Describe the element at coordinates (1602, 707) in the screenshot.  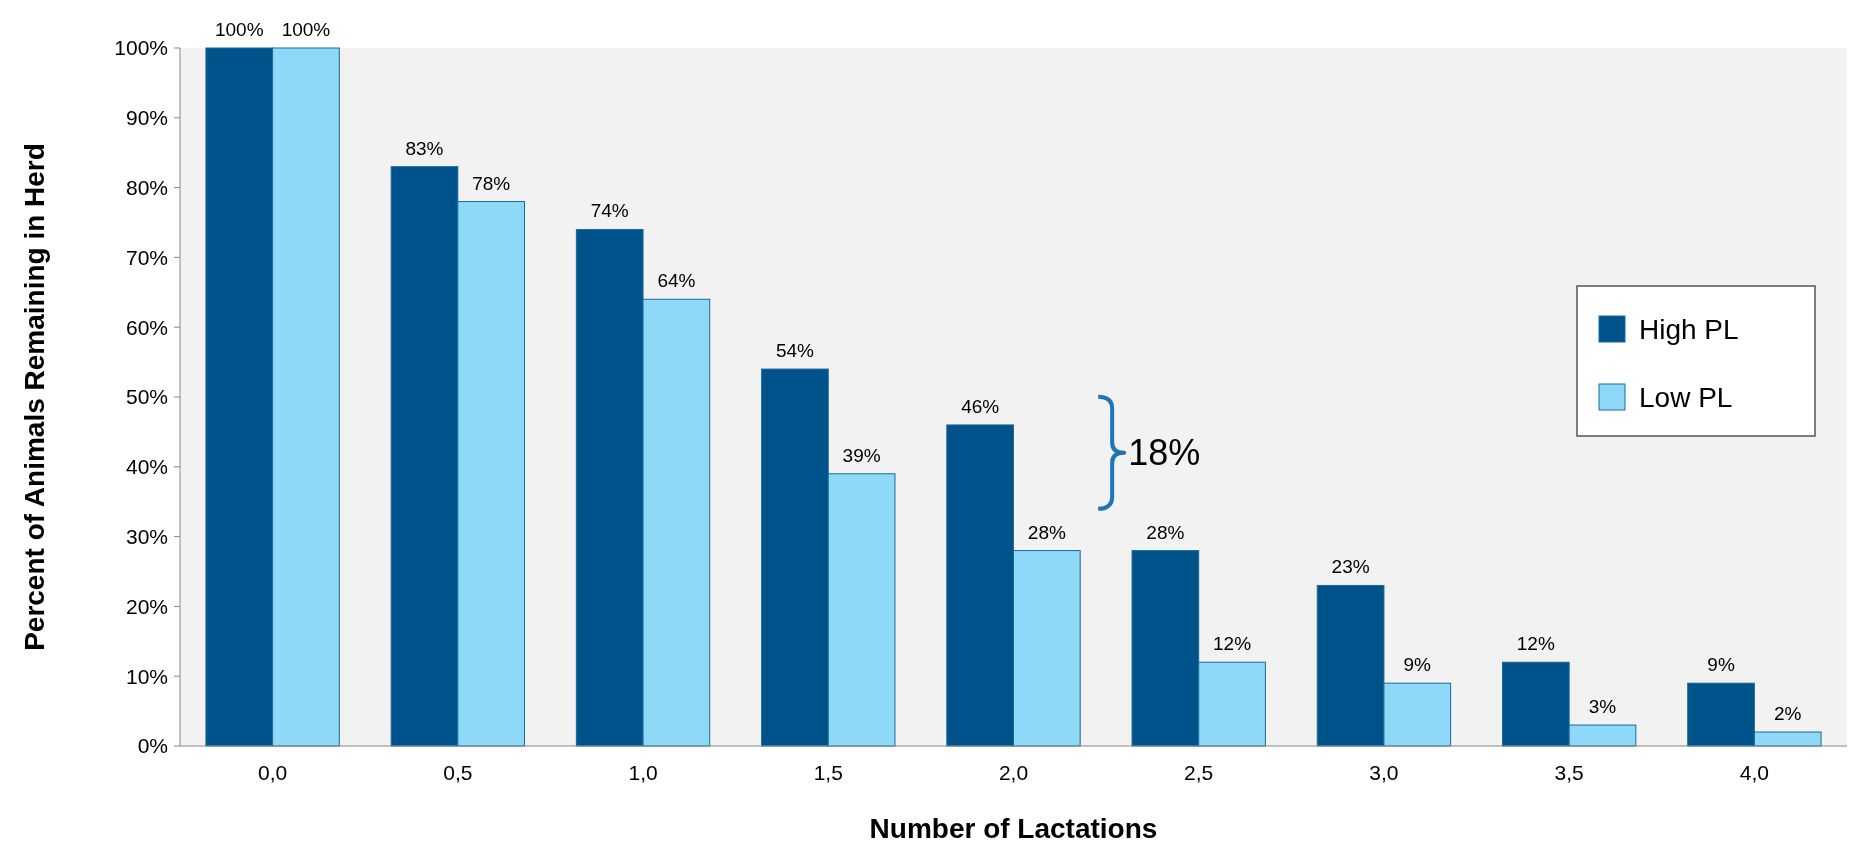
I see `data-label: 3%` at that location.